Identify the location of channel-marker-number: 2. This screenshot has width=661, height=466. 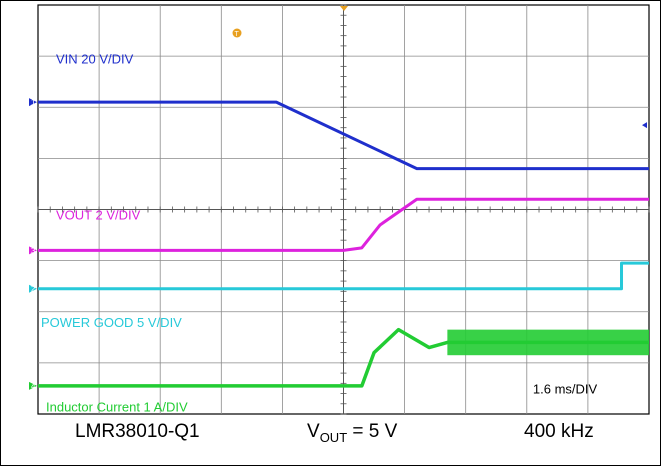
(33, 289).